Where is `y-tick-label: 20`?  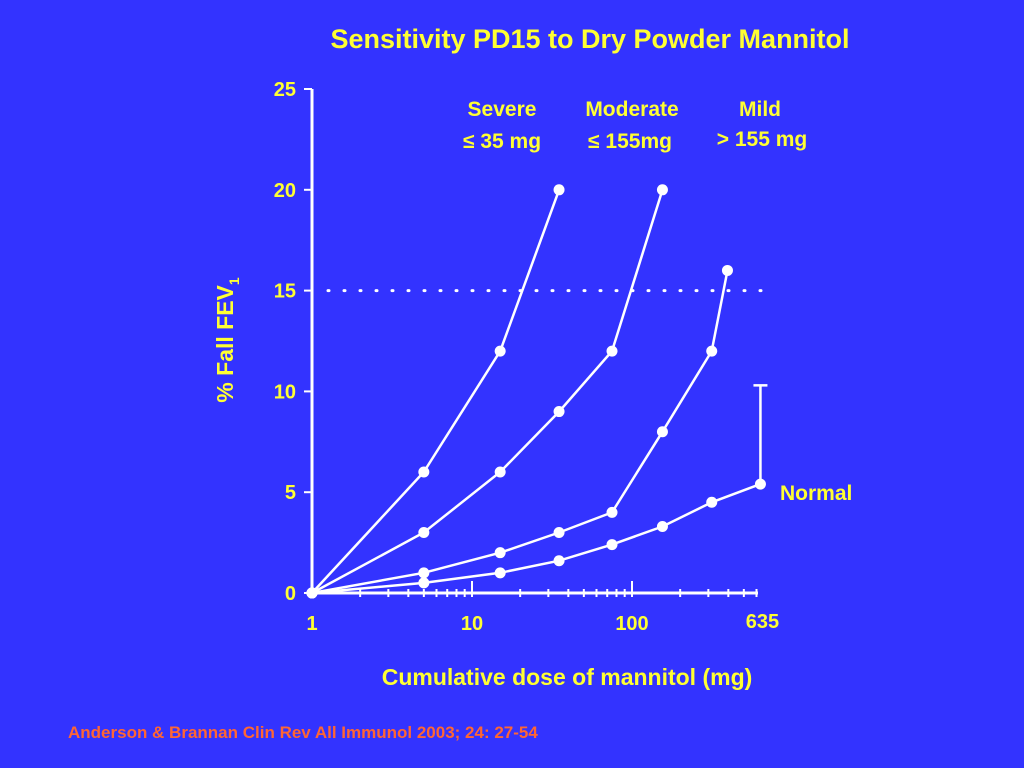
y-tick-label: 20 is located at coordinates (285, 191).